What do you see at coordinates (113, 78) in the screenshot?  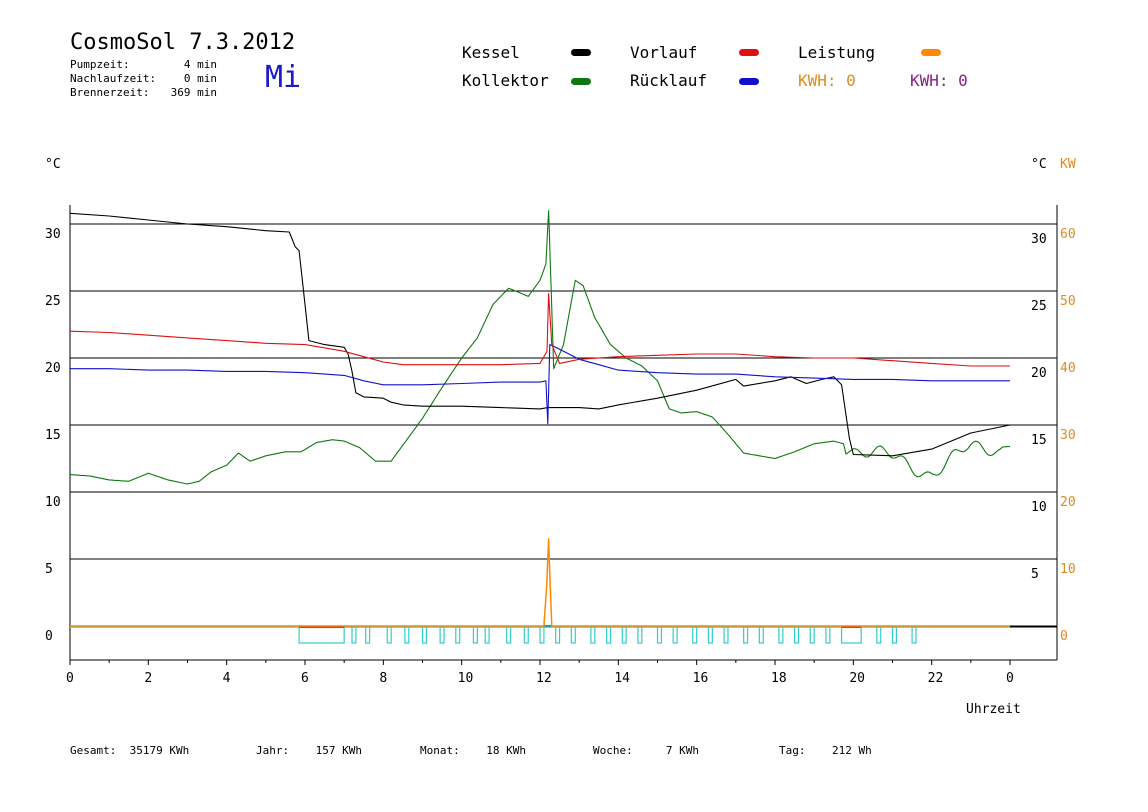 I see `info-nachlaufzeit-label: Nachlaufzeit:` at bounding box center [113, 78].